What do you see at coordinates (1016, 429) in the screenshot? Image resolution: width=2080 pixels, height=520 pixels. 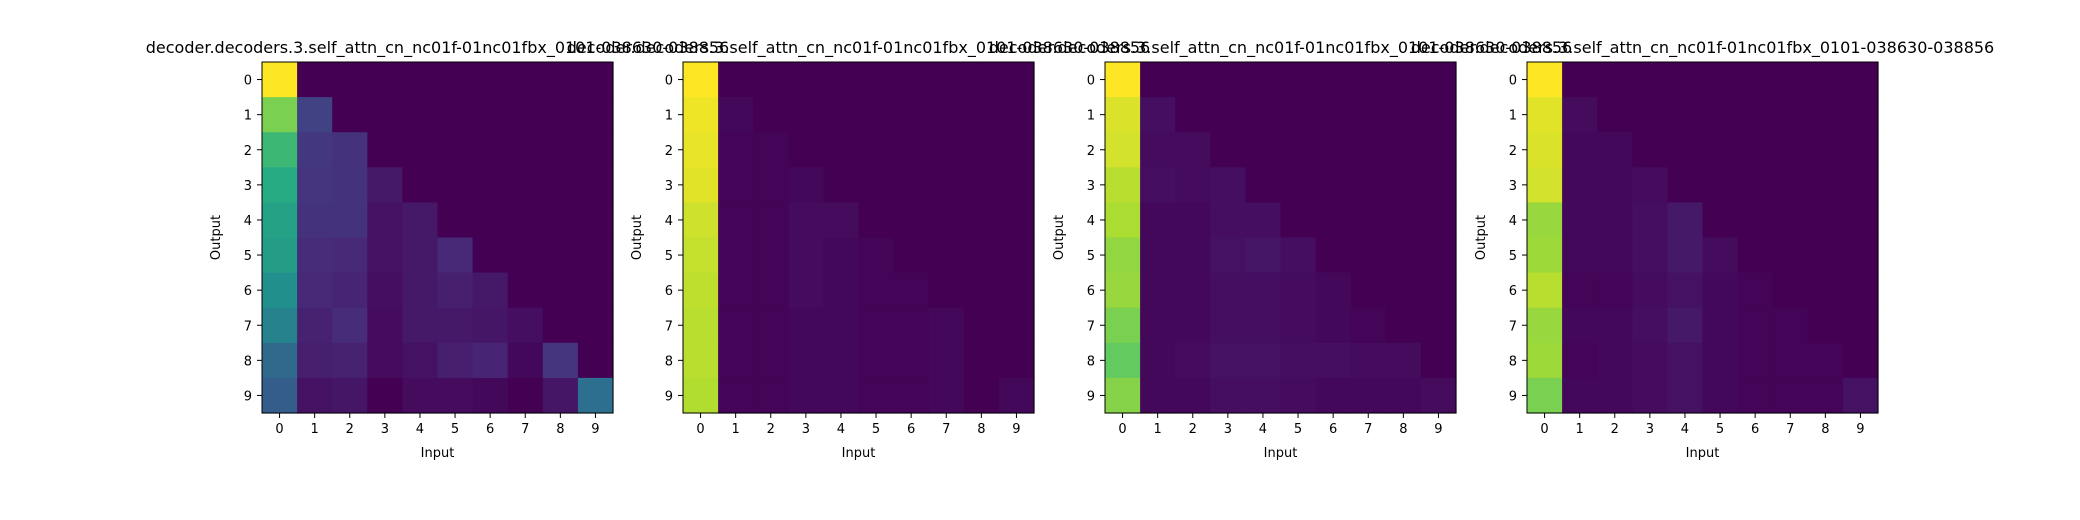 I see `x-tick-label: 9` at bounding box center [1016, 429].